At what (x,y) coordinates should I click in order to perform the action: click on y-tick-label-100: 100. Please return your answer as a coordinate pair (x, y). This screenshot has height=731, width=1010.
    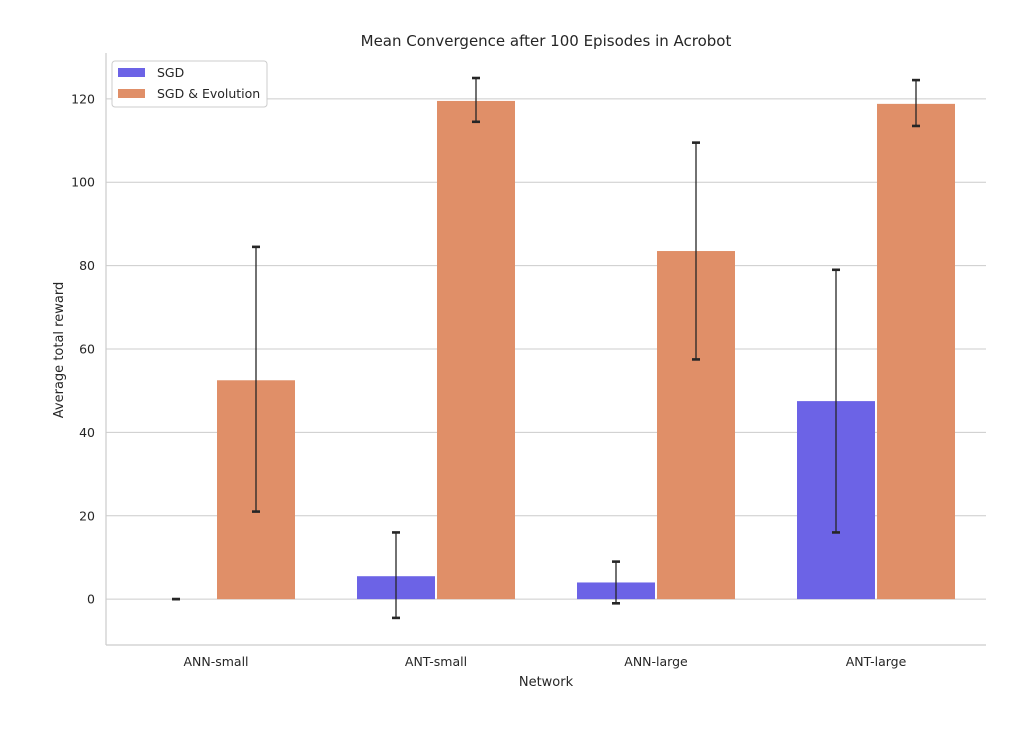
    Looking at the image, I should click on (83, 182).